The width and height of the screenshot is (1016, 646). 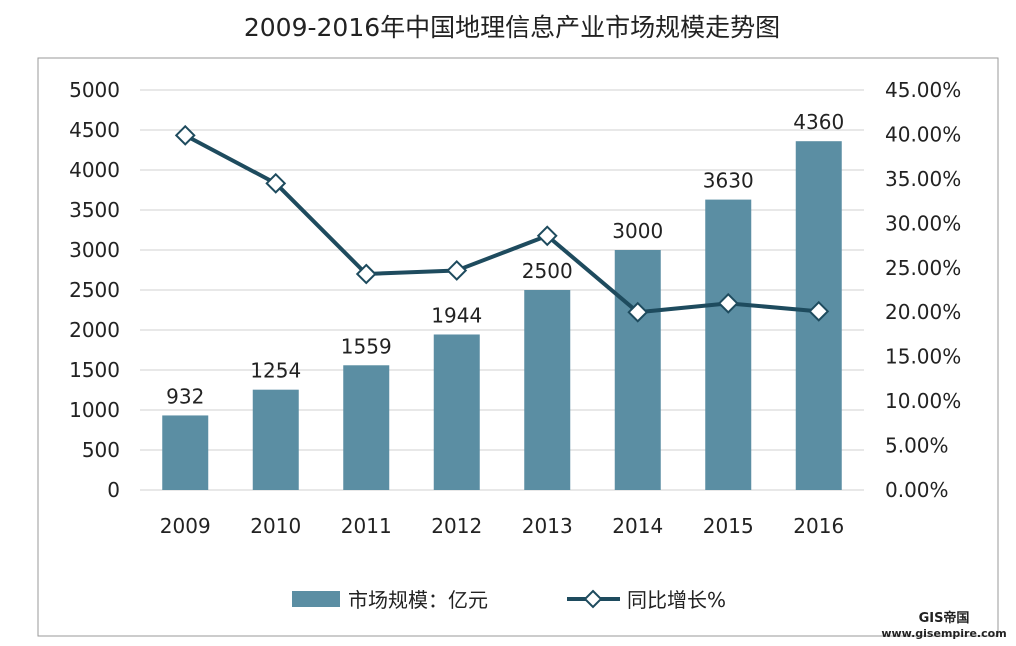 I want to click on legend-label-bar: 市场规模：亿元, so click(x=418, y=600).